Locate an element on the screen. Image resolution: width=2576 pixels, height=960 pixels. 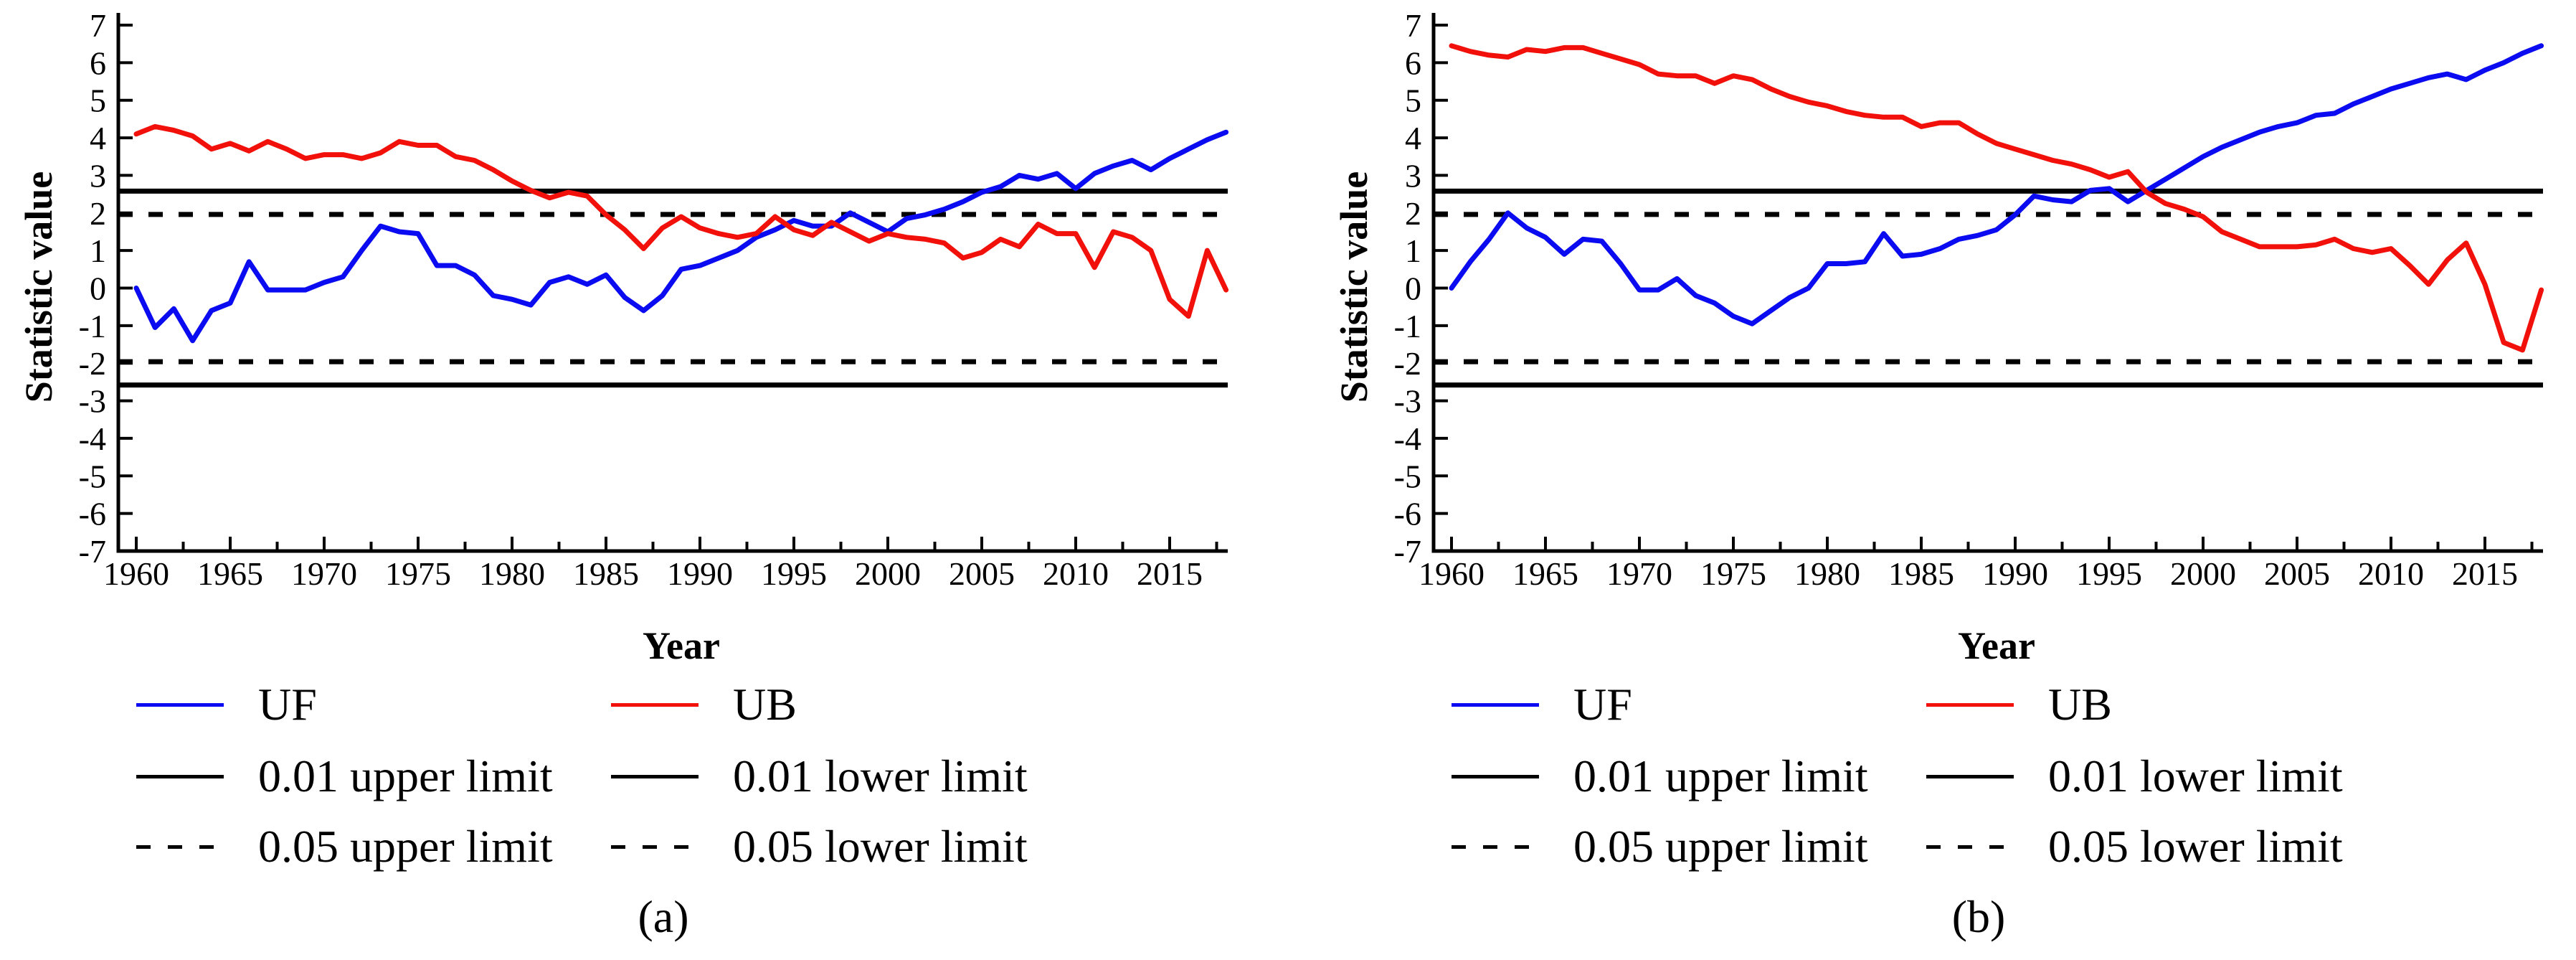
y-axis-label: Statistic value is located at coordinates (38, 287).